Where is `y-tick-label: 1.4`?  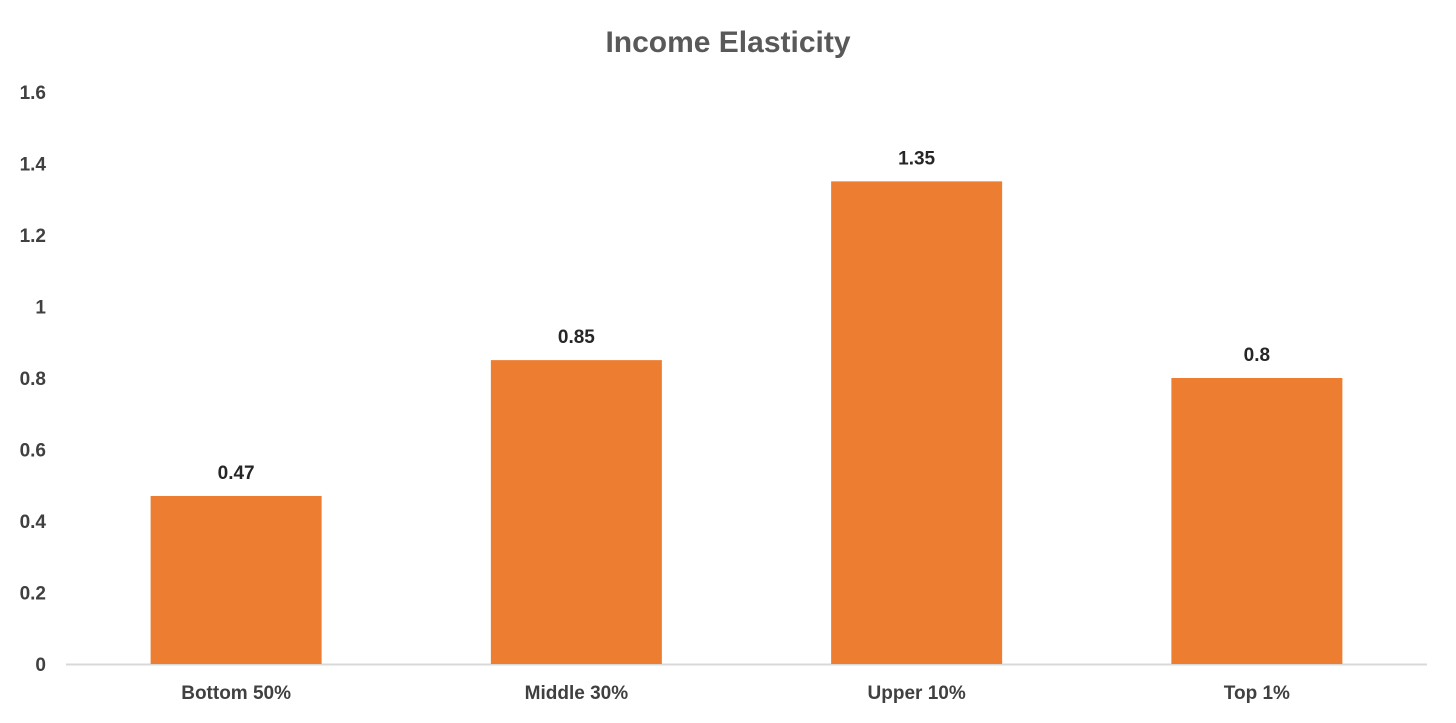 y-tick-label: 1.4 is located at coordinates (33, 165).